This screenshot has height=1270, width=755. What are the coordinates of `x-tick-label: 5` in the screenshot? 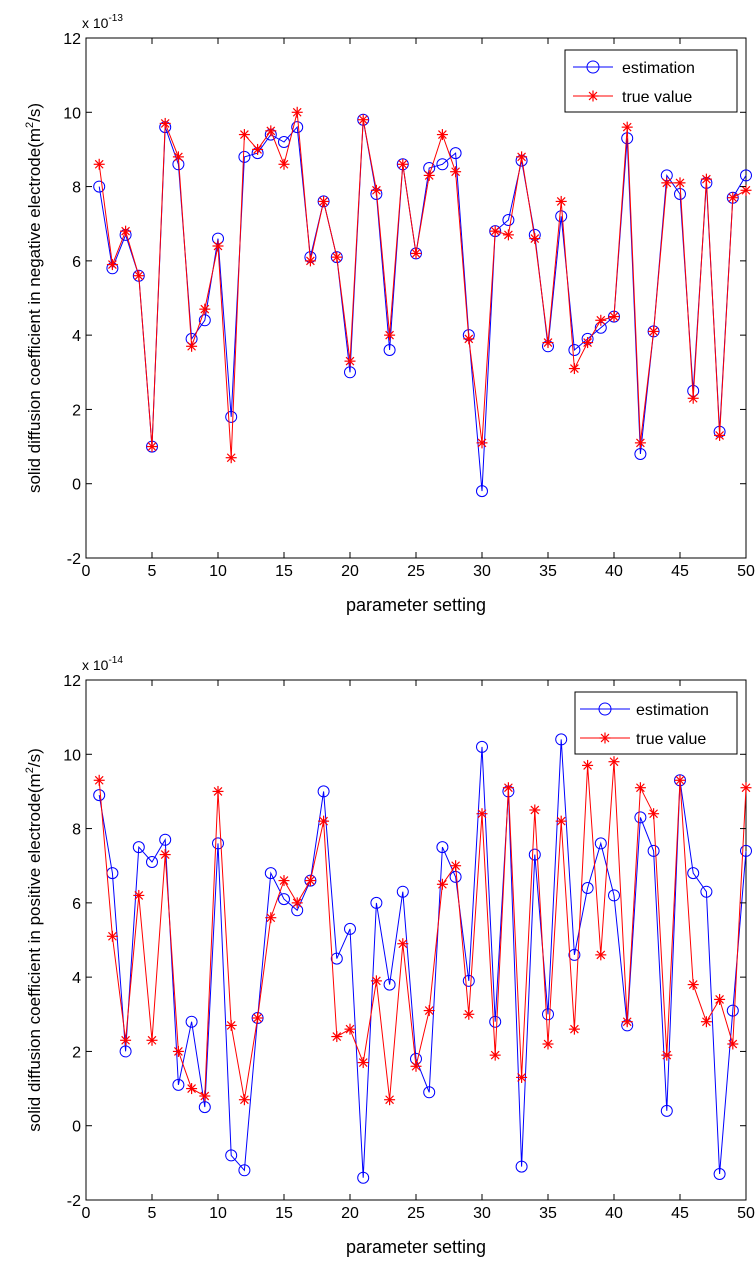 It's located at (152, 1213).